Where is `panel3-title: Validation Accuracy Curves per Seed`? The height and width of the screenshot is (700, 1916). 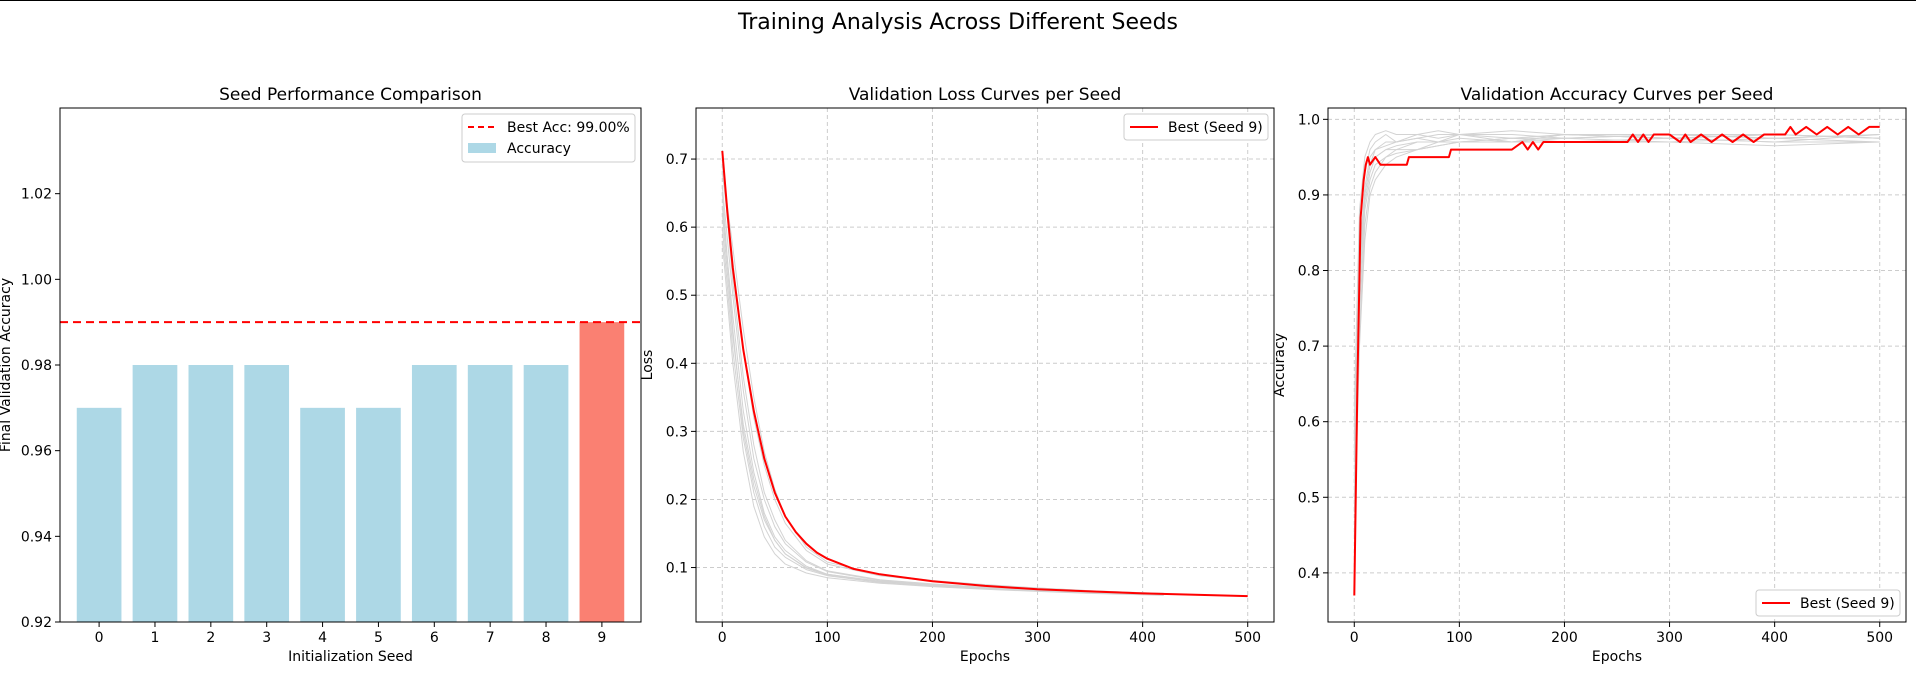
panel3-title: Validation Accuracy Curves per Seed is located at coordinates (1617, 95).